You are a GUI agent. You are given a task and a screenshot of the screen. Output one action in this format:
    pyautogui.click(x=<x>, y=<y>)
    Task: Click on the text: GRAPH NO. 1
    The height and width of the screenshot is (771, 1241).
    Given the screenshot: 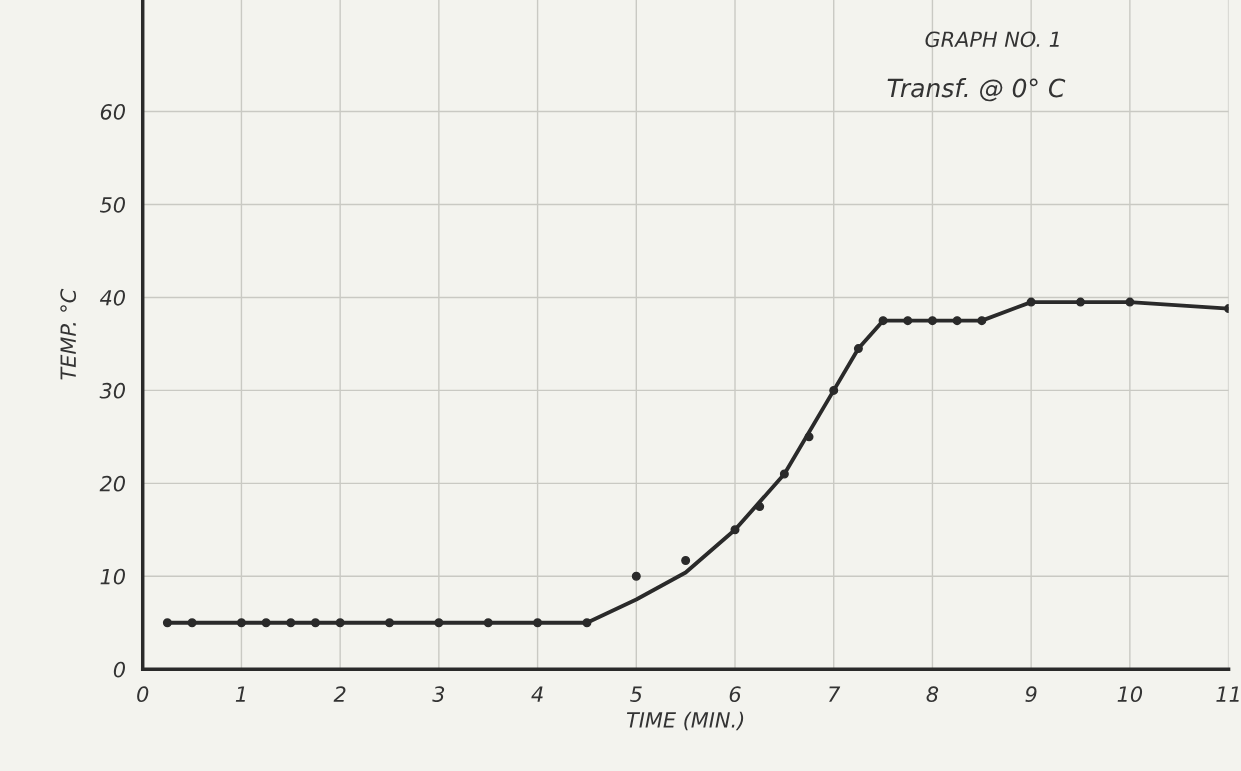 What is the action you would take?
    pyautogui.click(x=992, y=39)
    